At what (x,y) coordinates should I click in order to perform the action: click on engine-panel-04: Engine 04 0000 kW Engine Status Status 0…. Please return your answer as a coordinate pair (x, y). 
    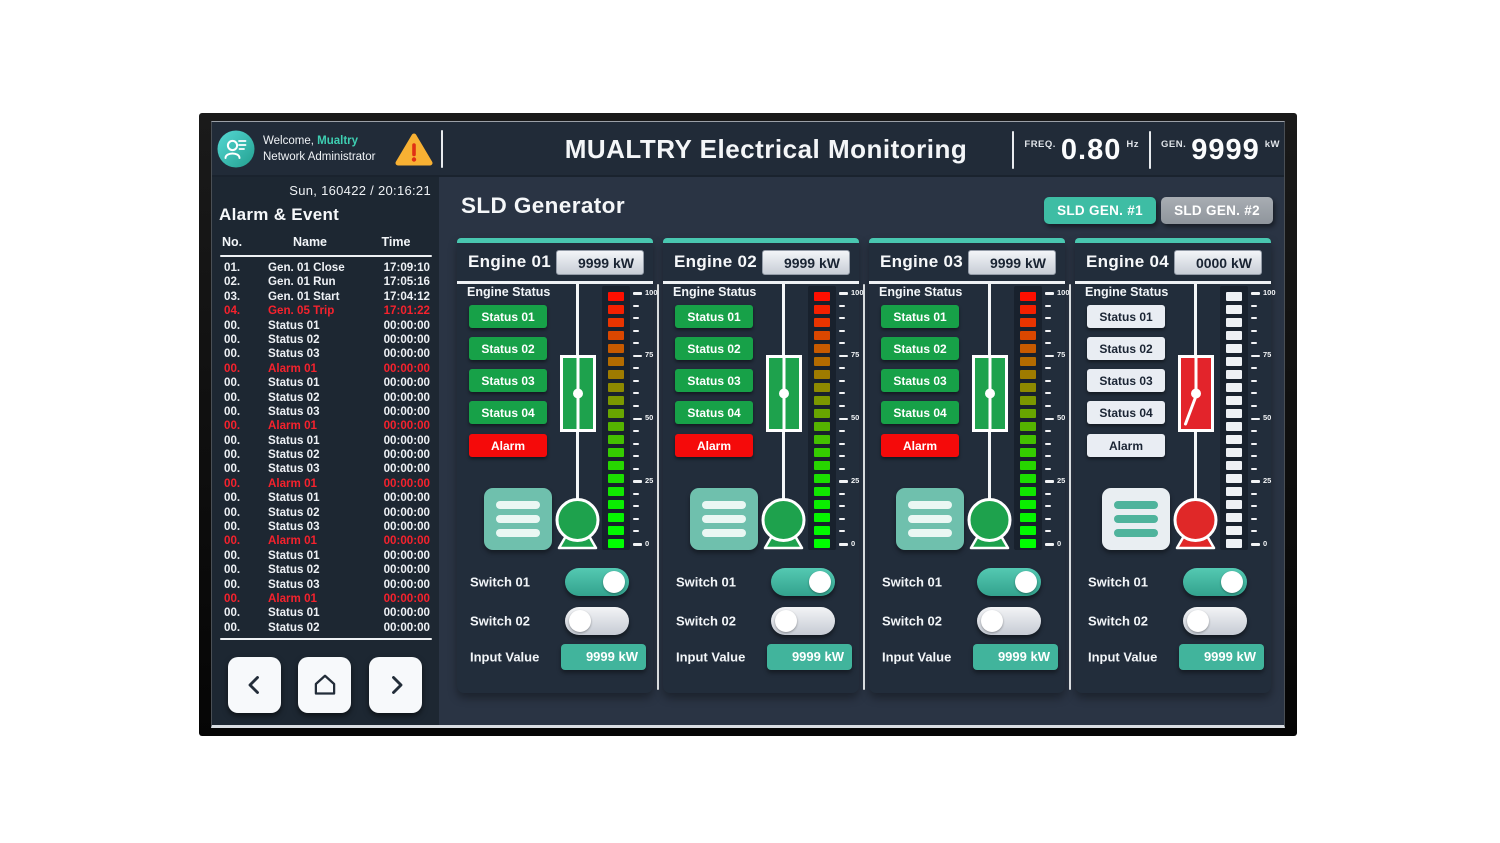
    Looking at the image, I should click on (1175, 465).